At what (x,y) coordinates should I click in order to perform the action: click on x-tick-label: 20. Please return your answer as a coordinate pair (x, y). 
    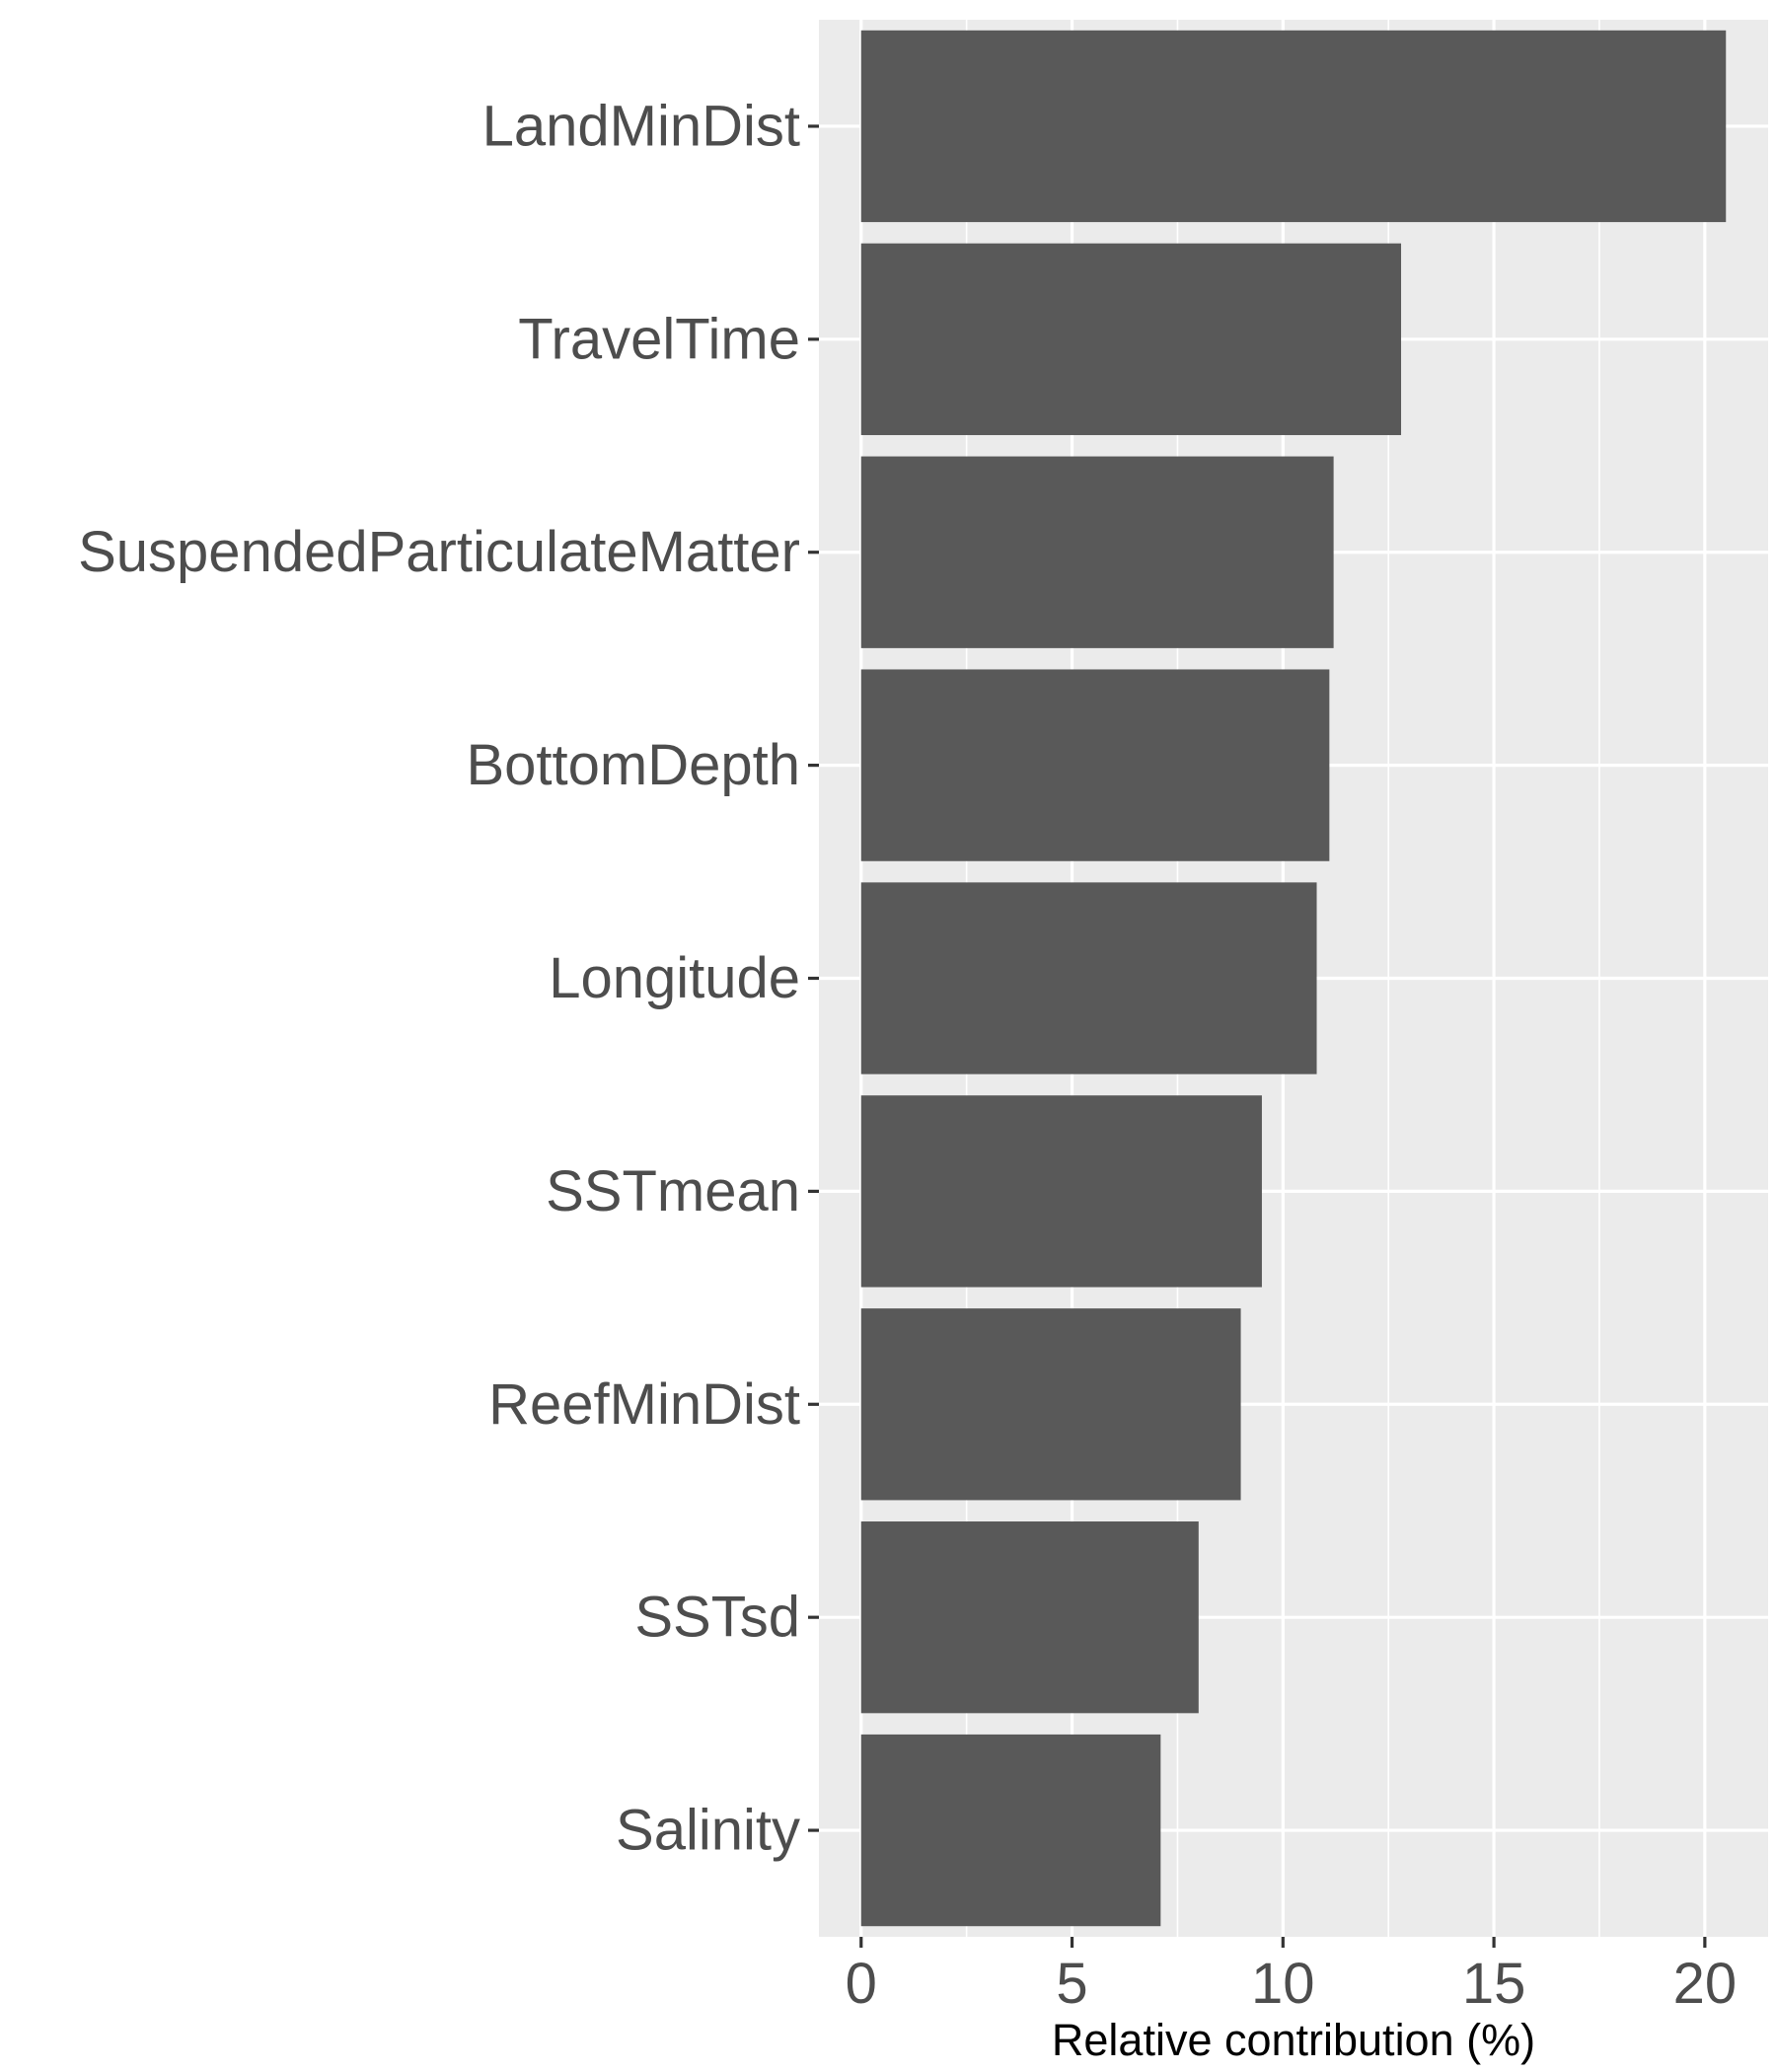
    Looking at the image, I should click on (1706, 1984).